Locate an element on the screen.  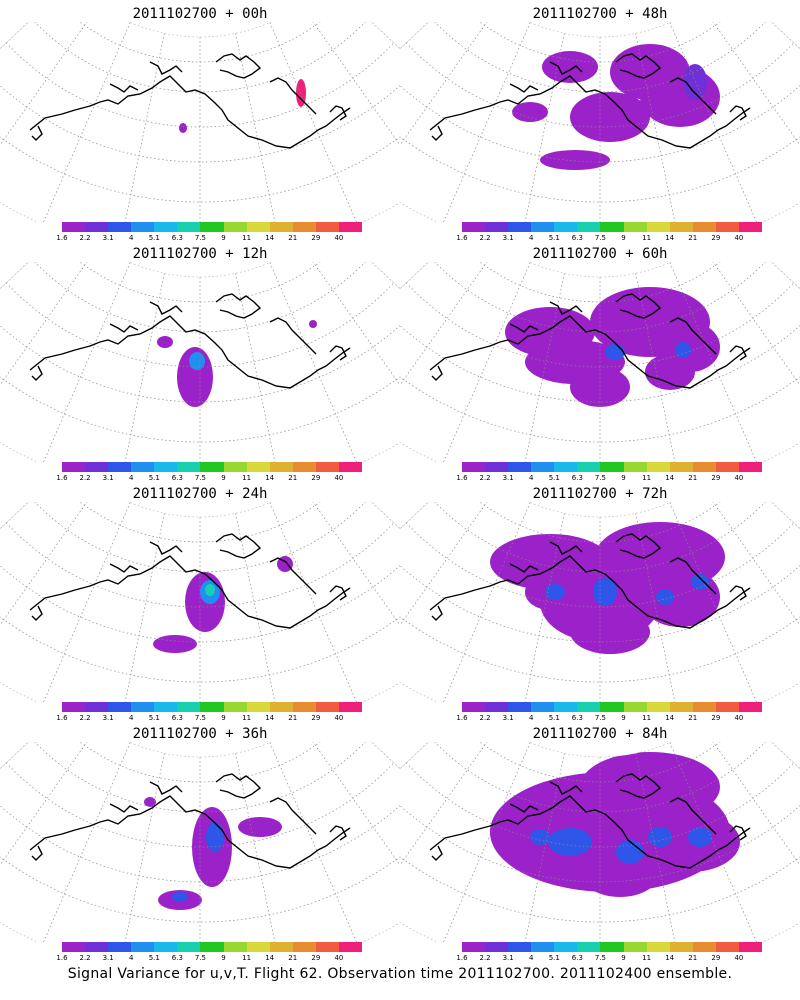
colorbar-tick-label: 7.5 is located at coordinates (600, 718).